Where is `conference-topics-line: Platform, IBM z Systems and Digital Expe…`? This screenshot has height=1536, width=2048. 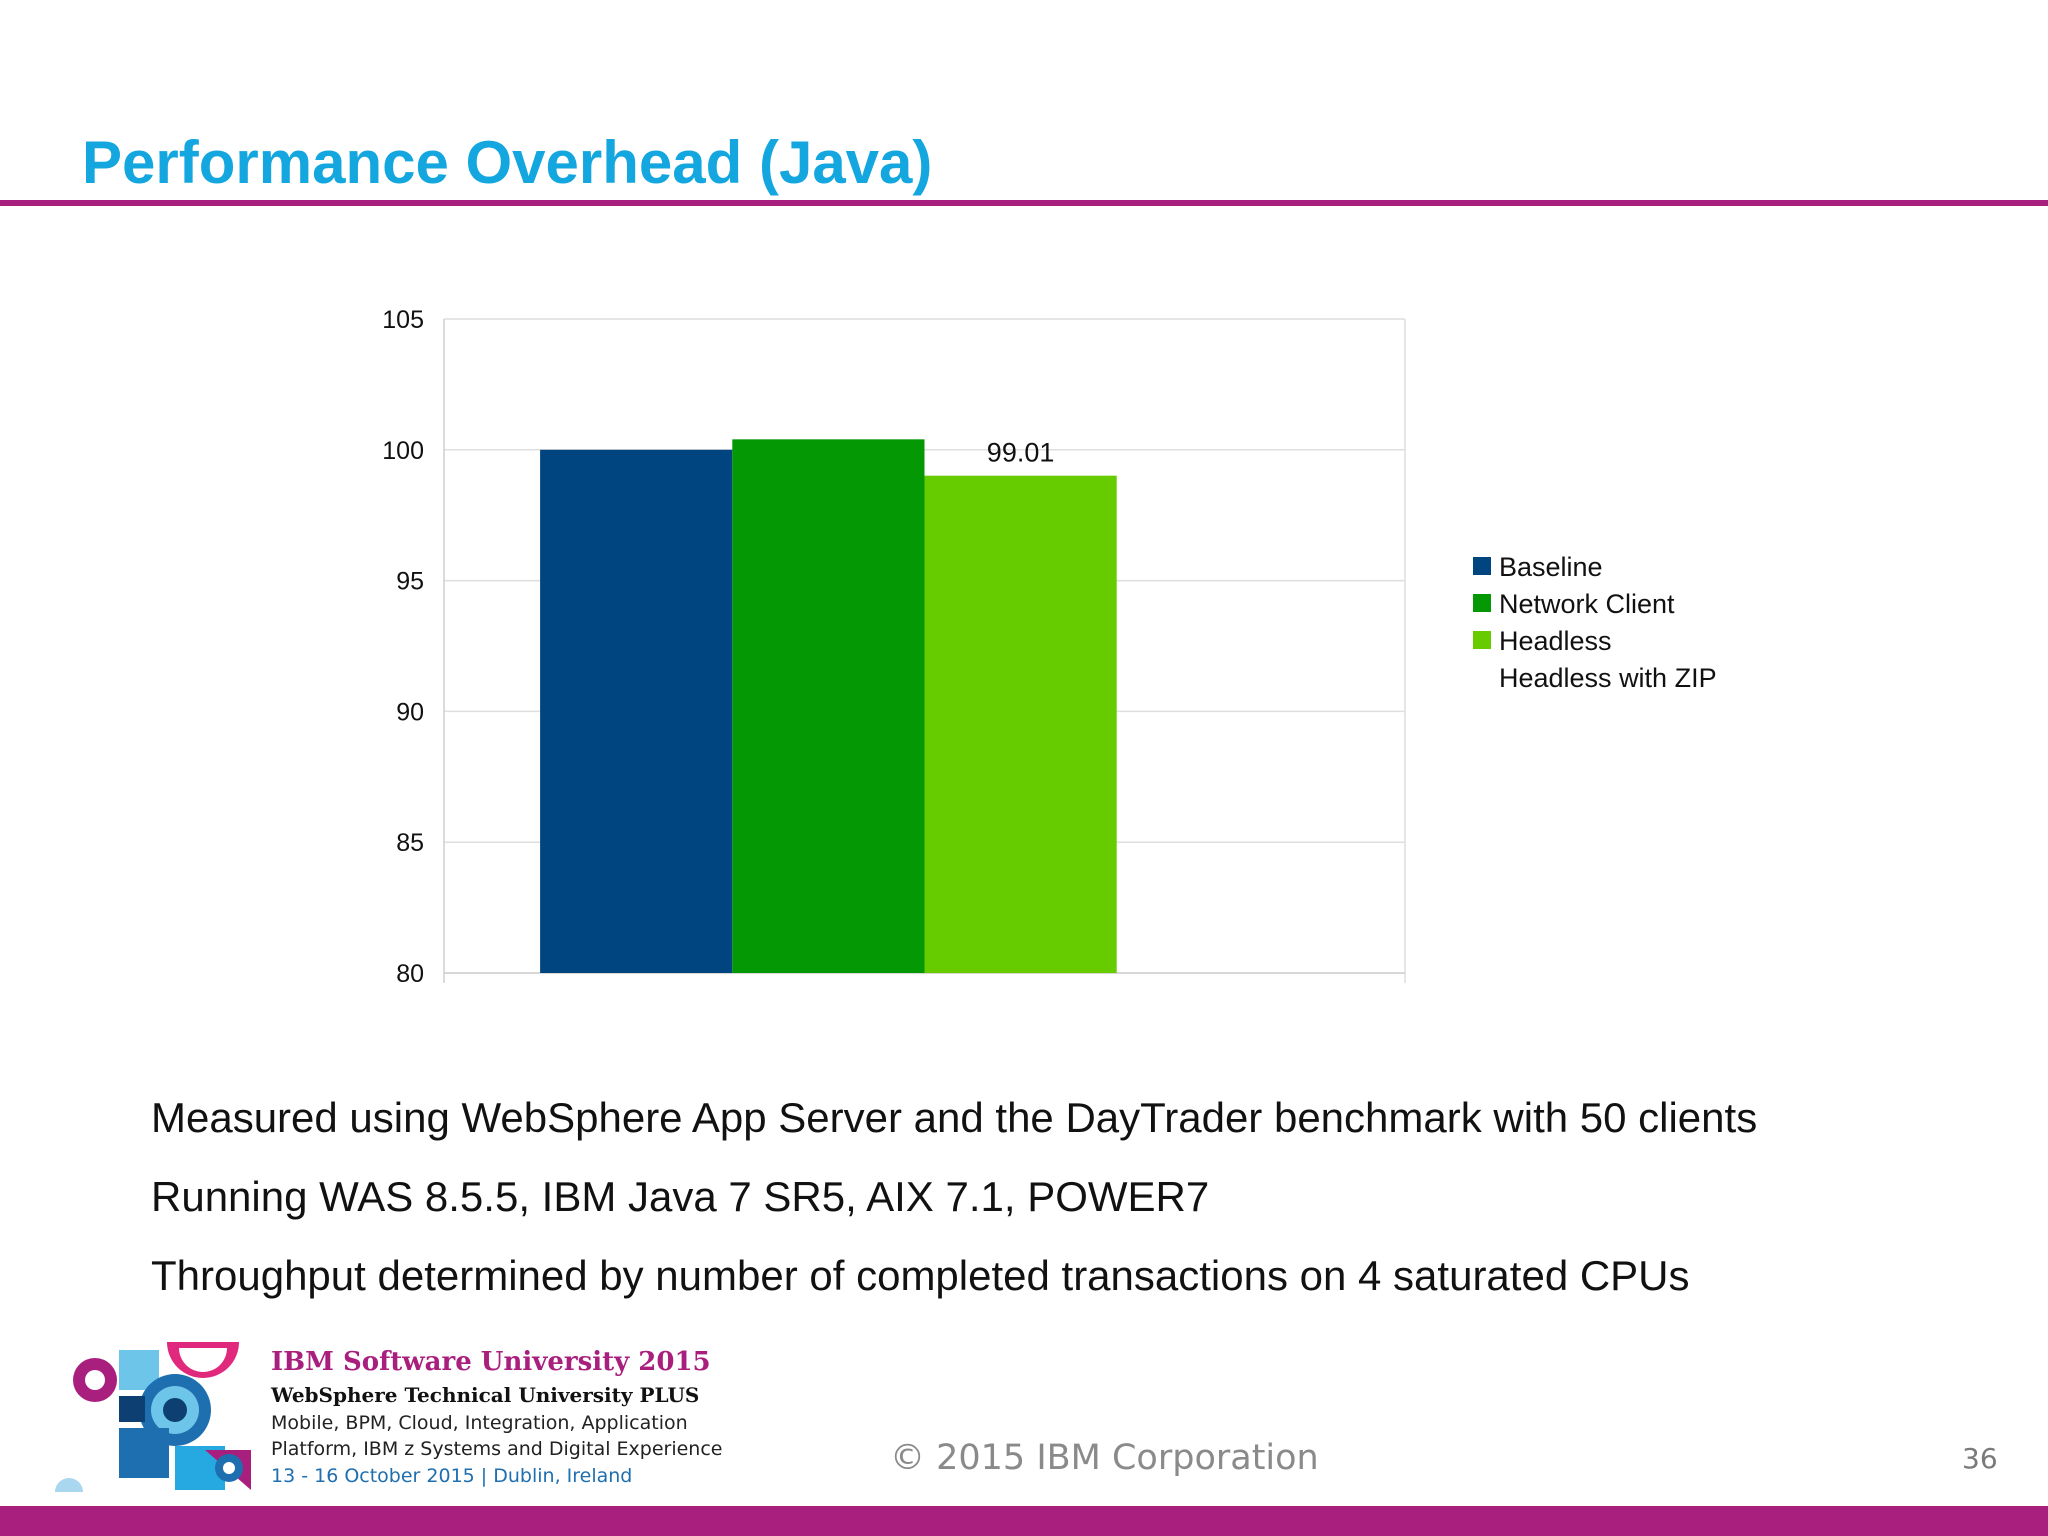 conference-topics-line: Platform, IBM z Systems and Digital Expe… is located at coordinates (497, 1449).